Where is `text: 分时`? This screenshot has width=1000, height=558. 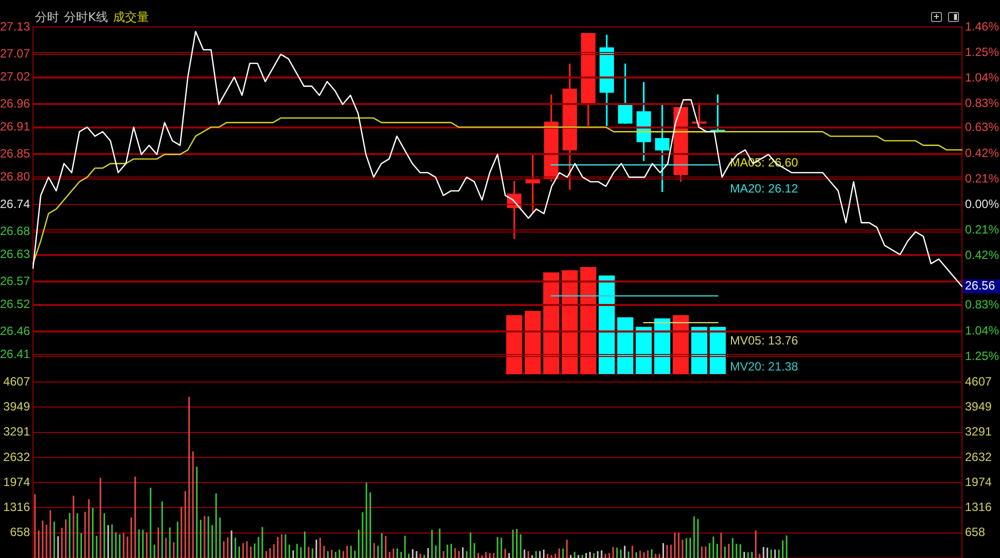
text: 分时 is located at coordinates (47, 17).